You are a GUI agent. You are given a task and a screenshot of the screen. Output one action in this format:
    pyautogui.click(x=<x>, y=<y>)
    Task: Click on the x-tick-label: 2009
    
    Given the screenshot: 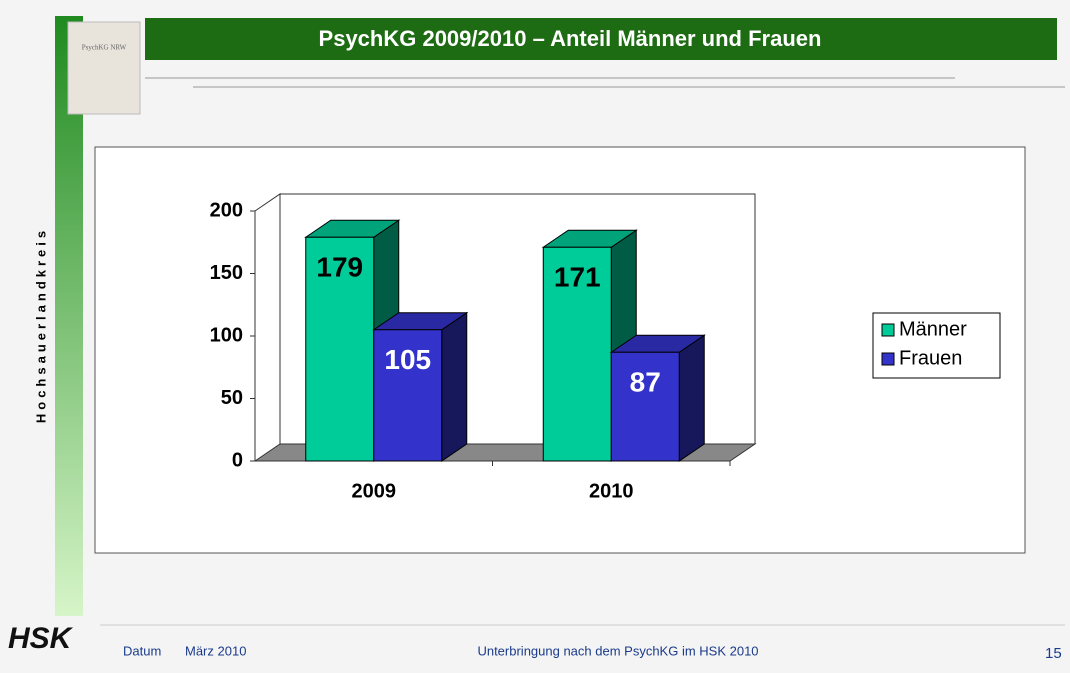 What is the action you would take?
    pyautogui.click(x=374, y=491)
    